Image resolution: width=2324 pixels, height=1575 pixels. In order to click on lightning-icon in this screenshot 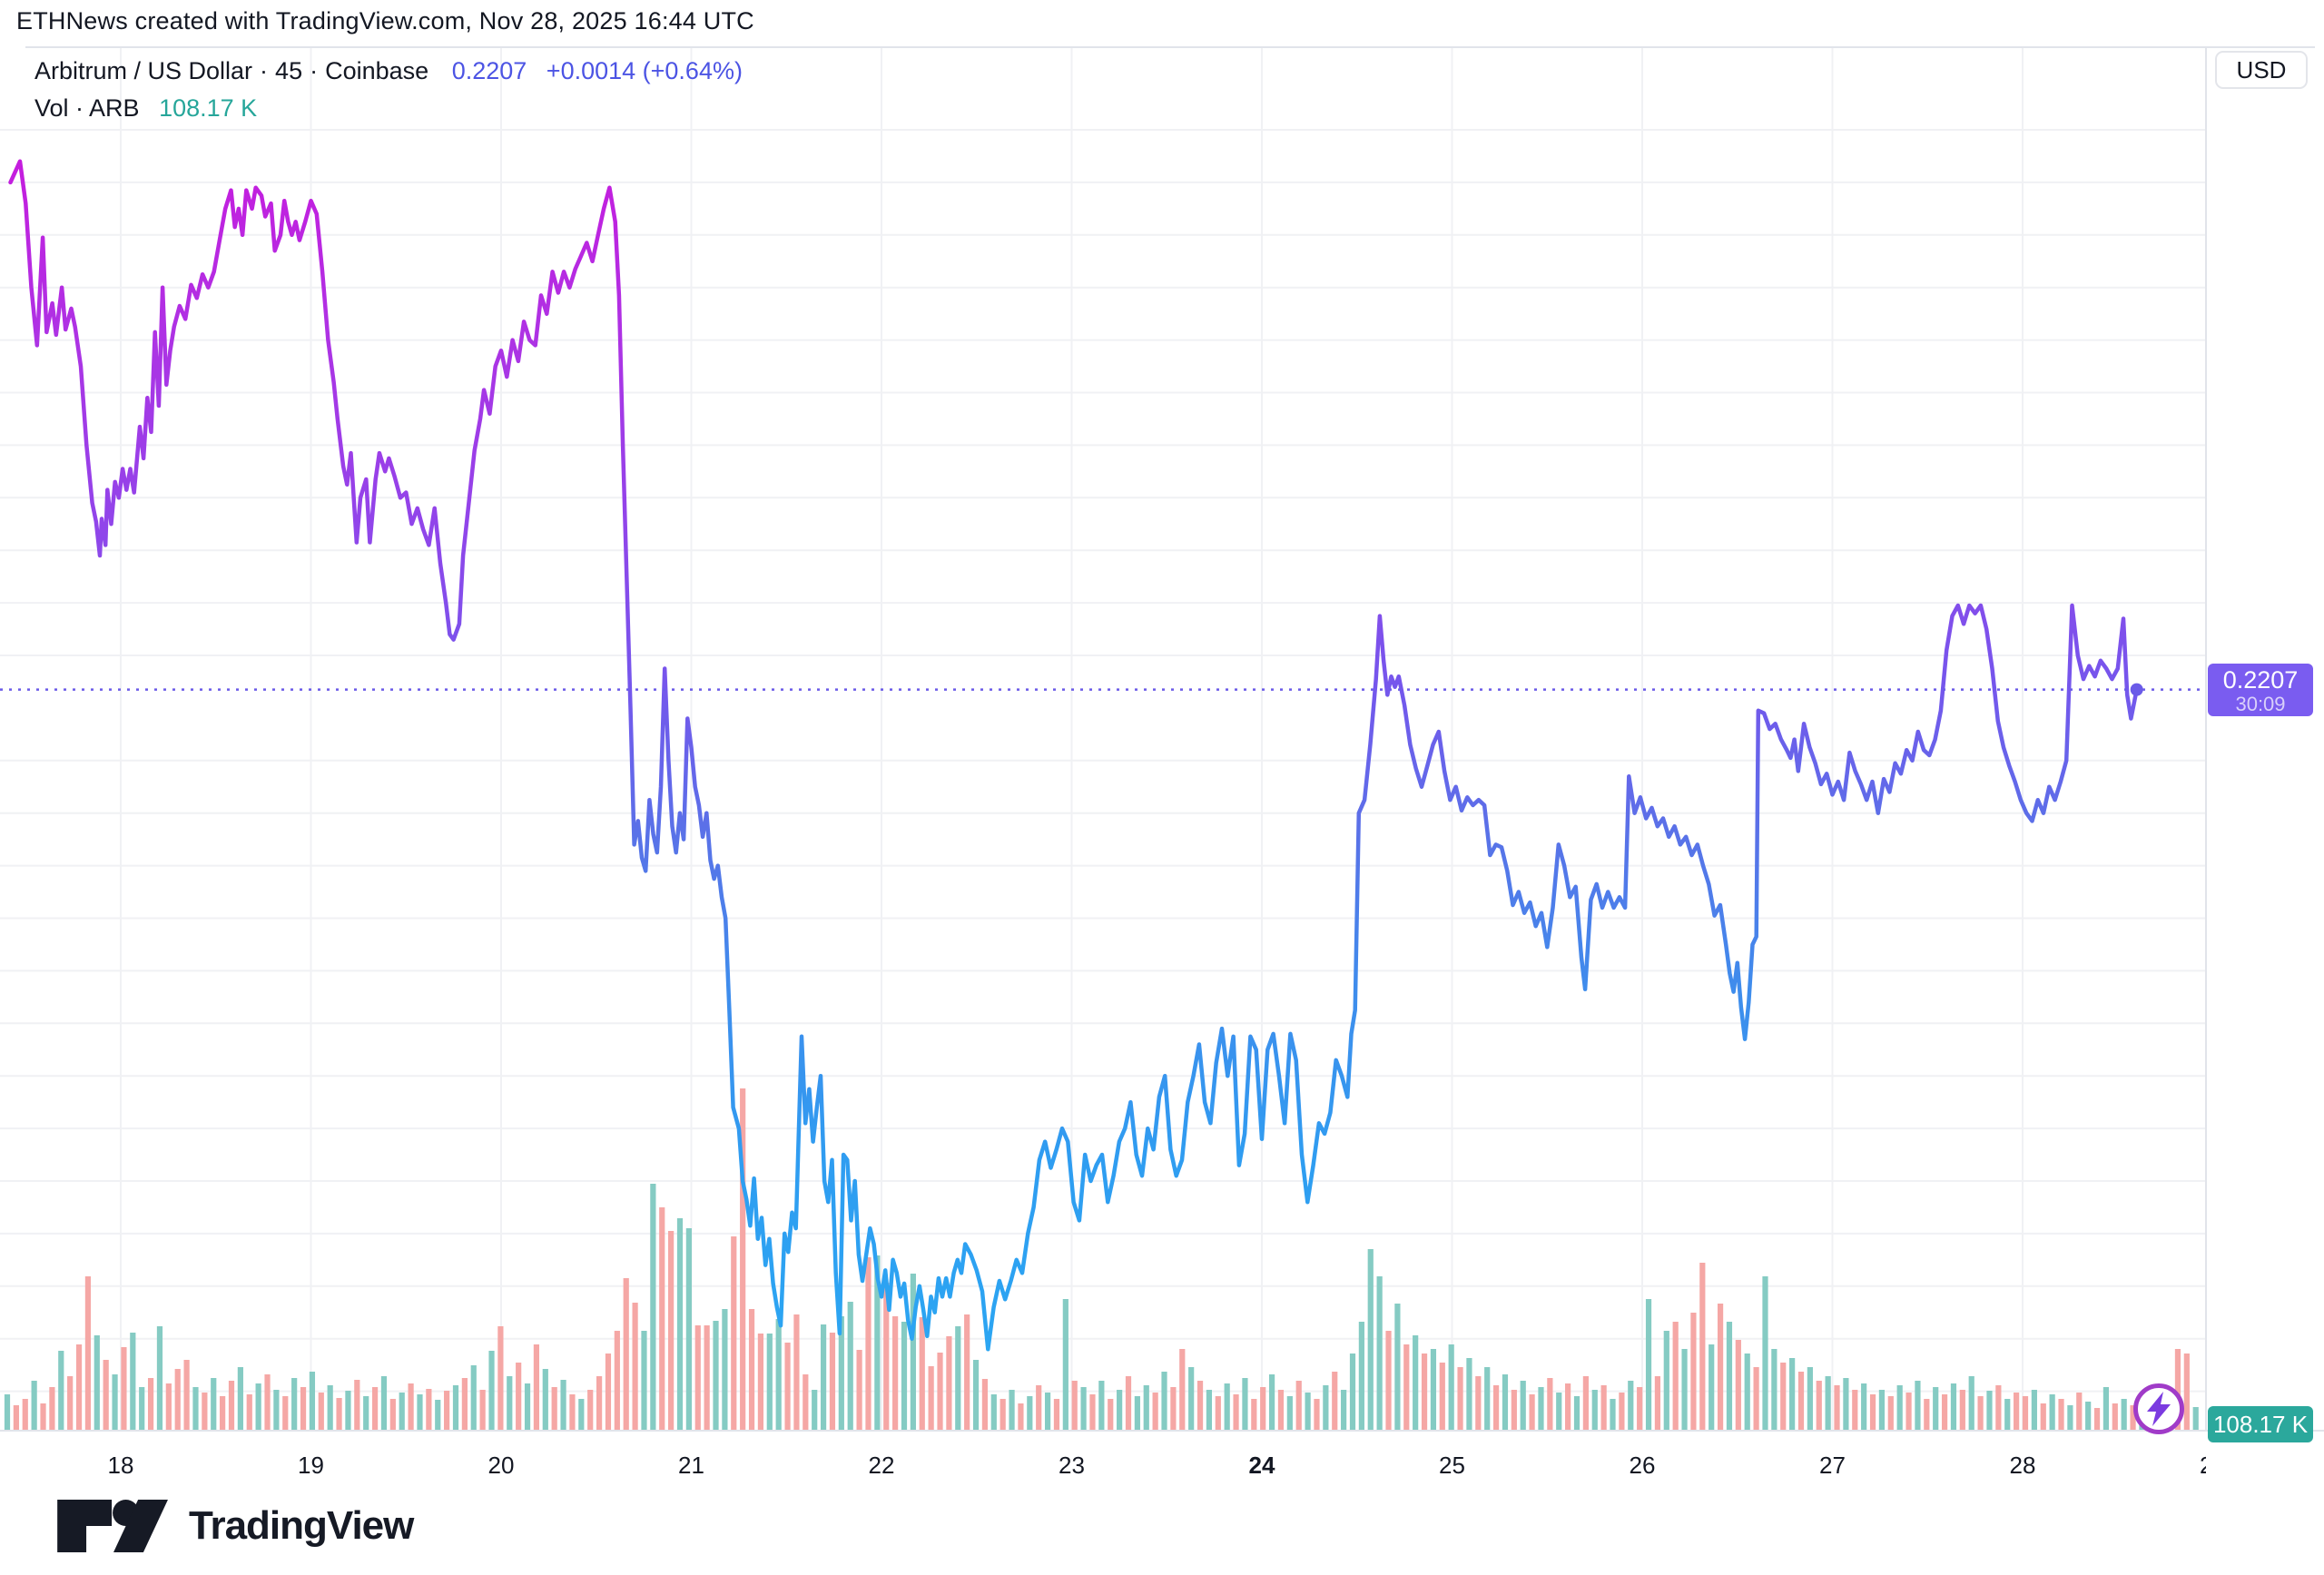, I will do `click(2159, 1409)`.